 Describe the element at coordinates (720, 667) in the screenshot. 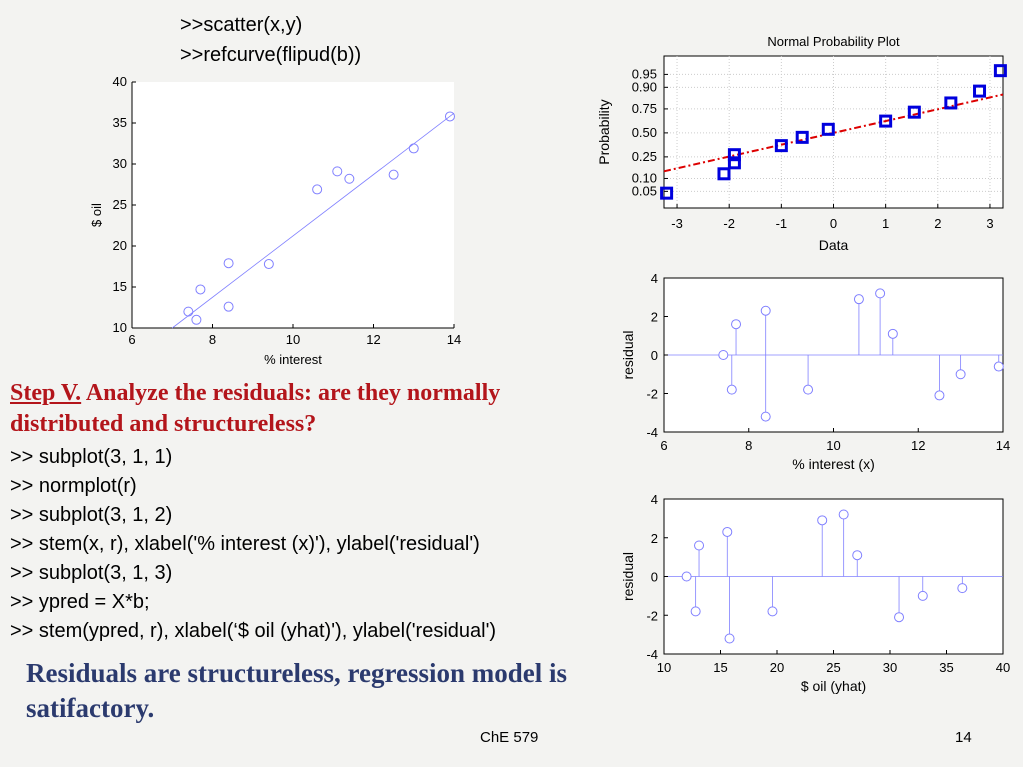

I see `x-tick-label: 15` at that location.